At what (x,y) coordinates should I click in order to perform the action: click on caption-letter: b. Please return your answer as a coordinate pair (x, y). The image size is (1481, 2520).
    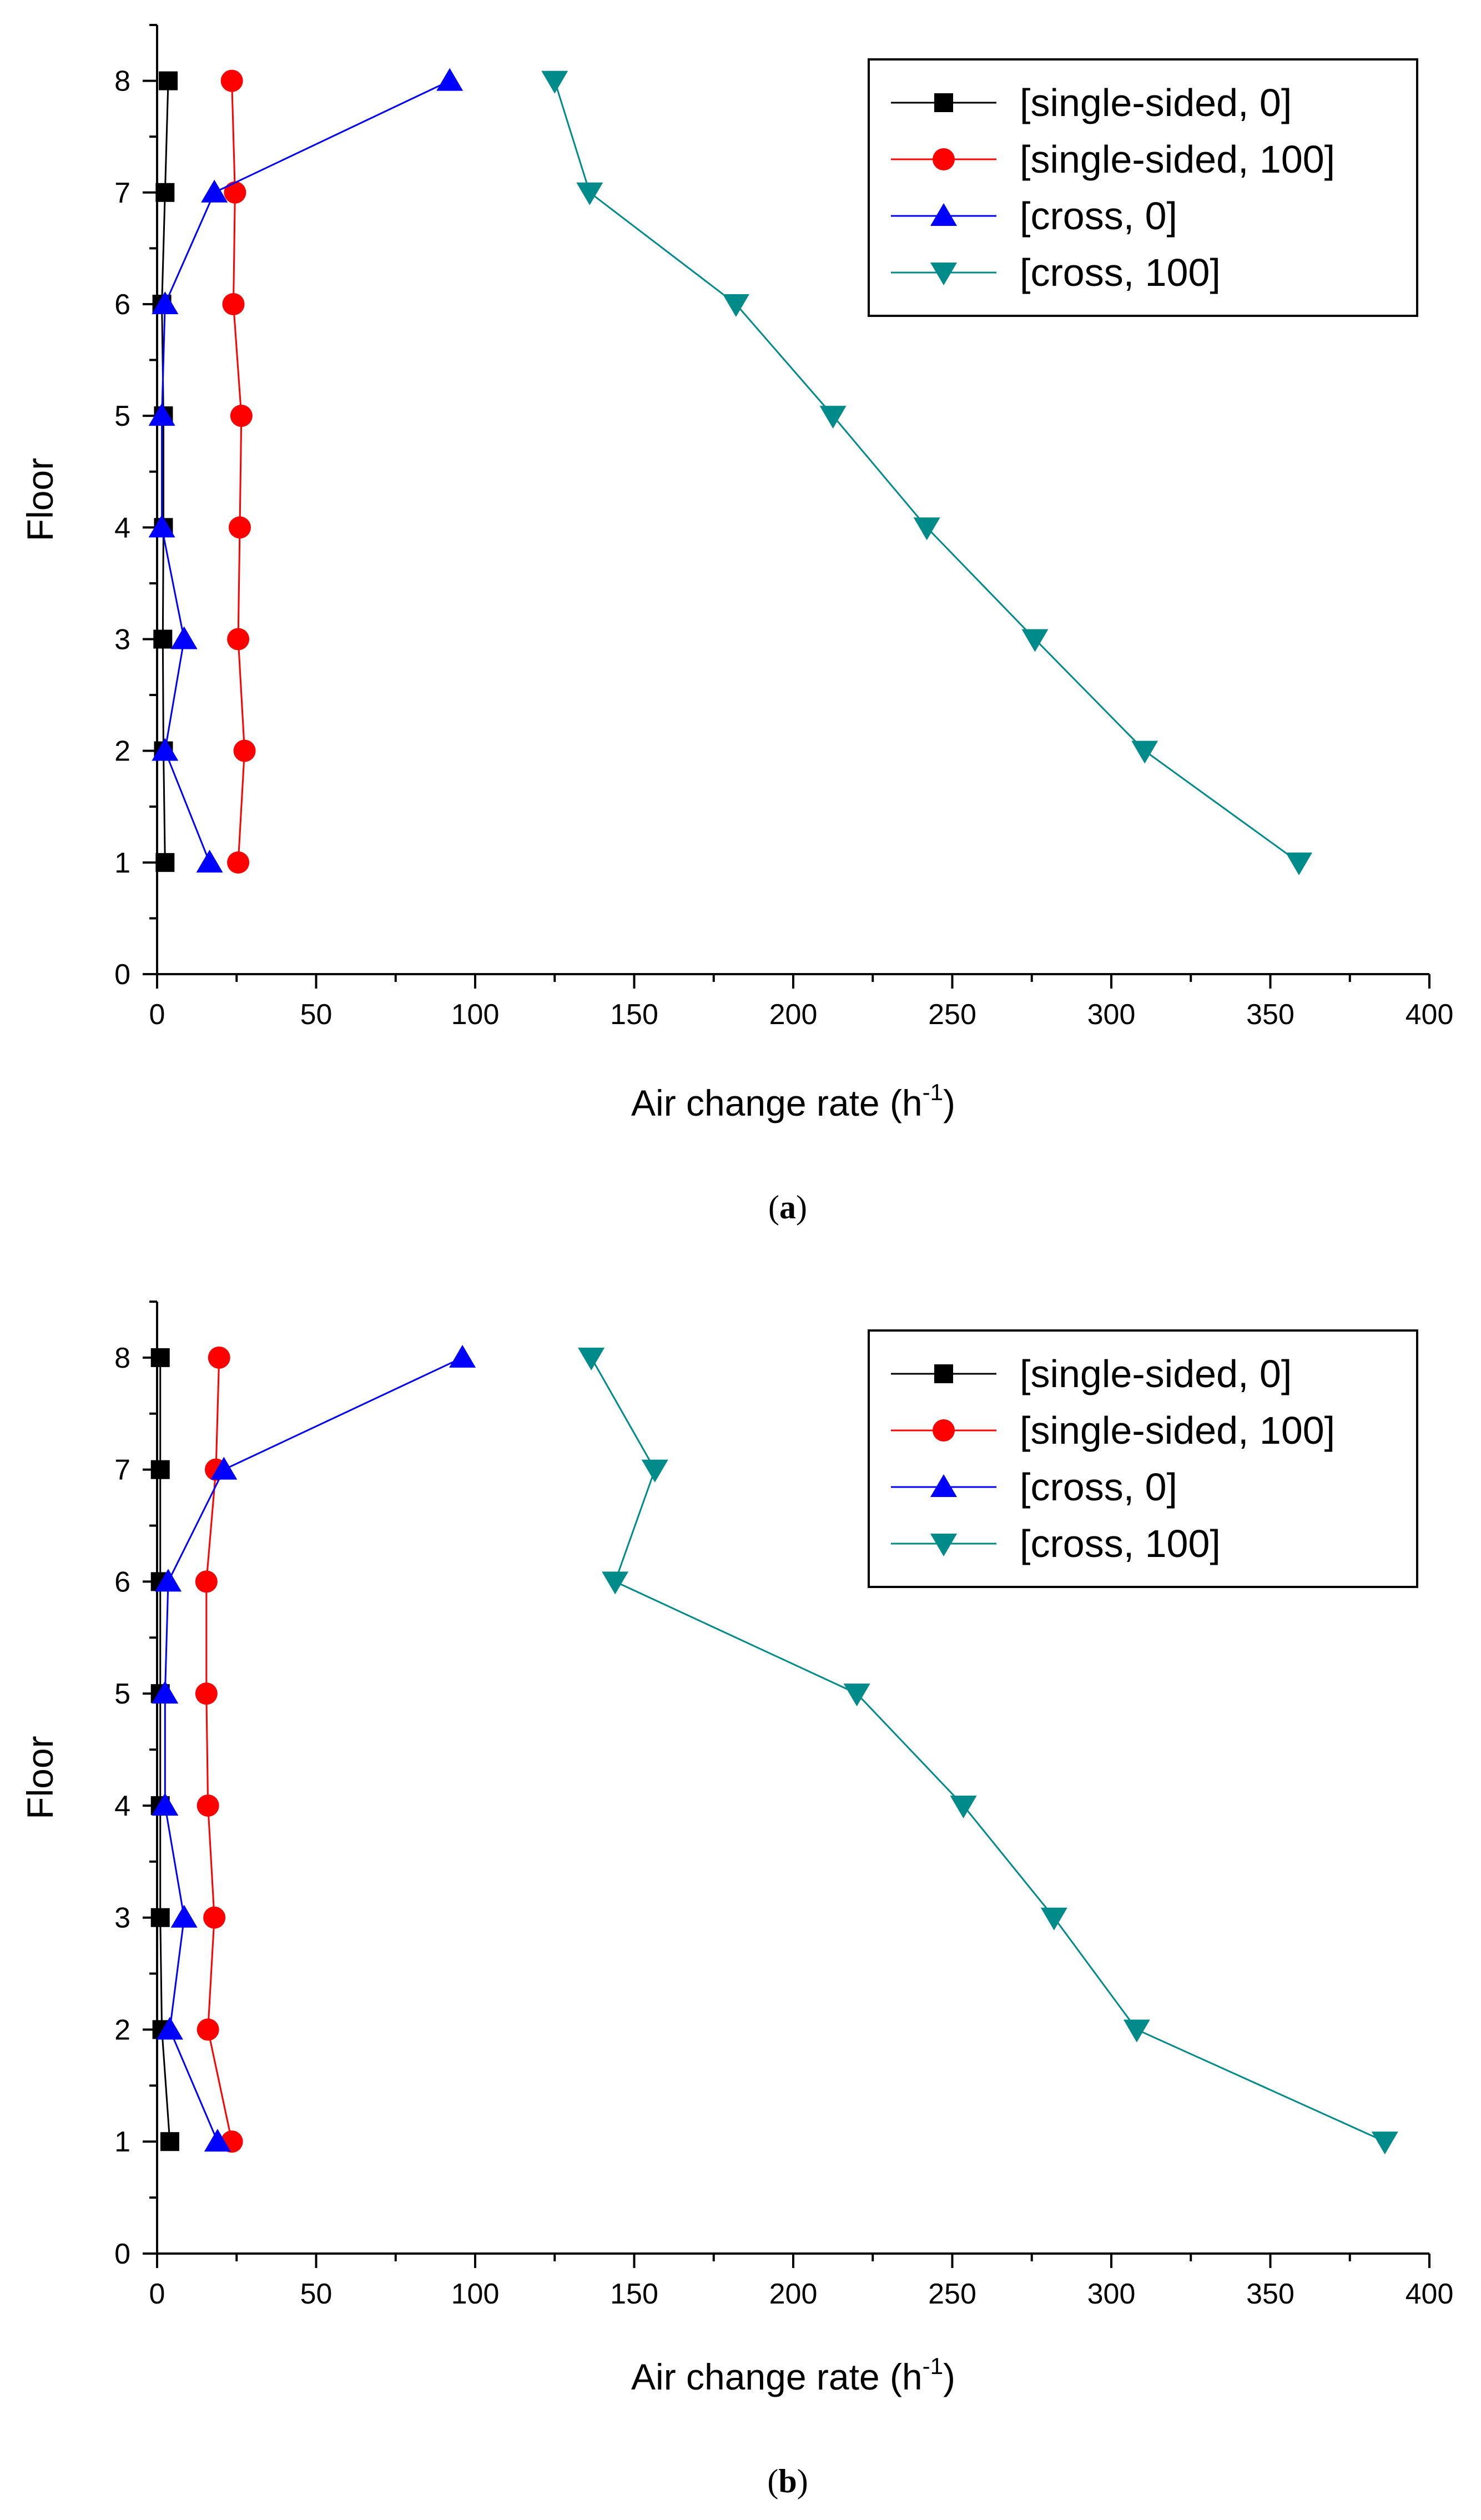
    Looking at the image, I should click on (787, 2481).